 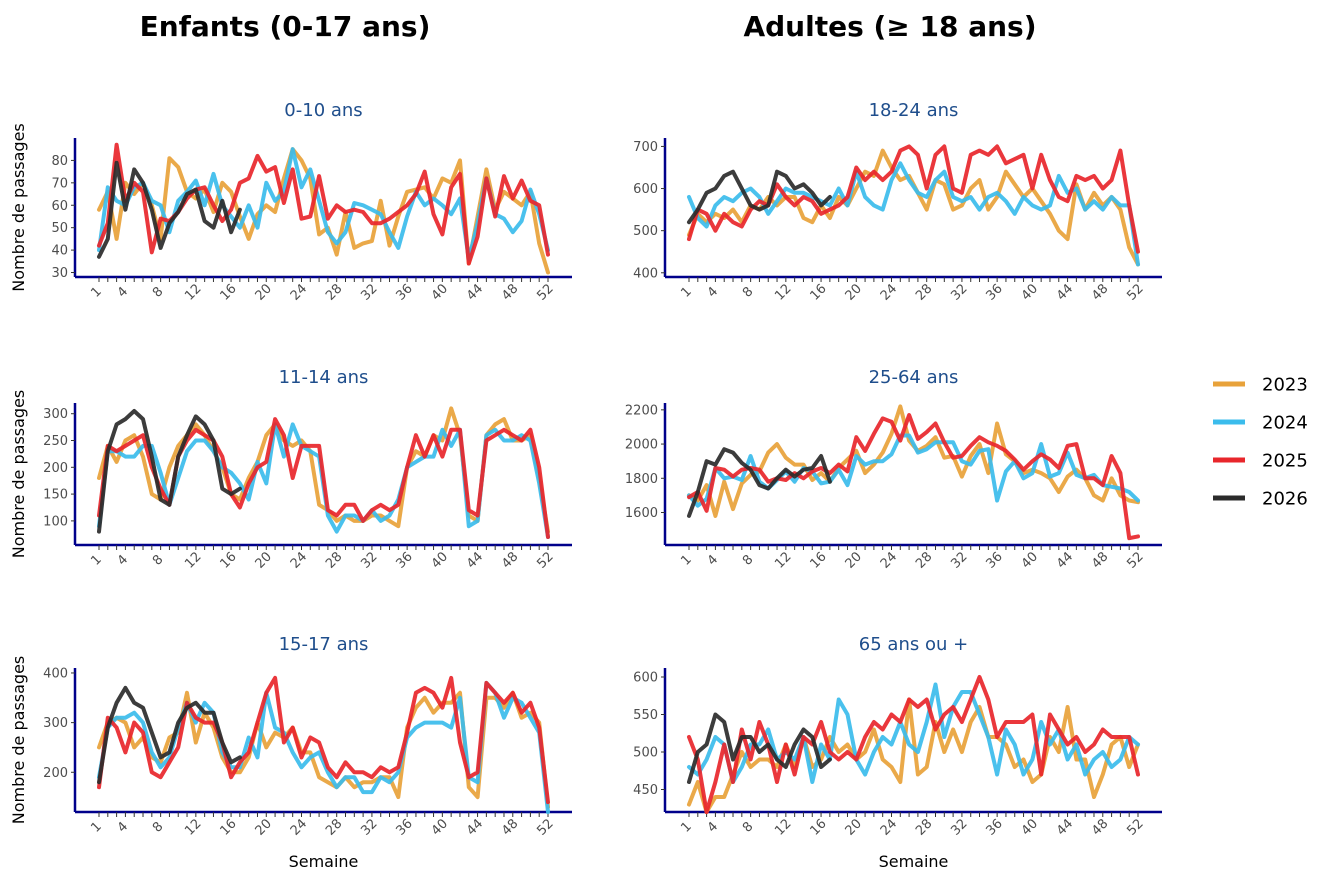 What do you see at coordinates (890, 26) in the screenshot?
I see `adults-column-title: Adultes (≥ 18 ans)` at bounding box center [890, 26].